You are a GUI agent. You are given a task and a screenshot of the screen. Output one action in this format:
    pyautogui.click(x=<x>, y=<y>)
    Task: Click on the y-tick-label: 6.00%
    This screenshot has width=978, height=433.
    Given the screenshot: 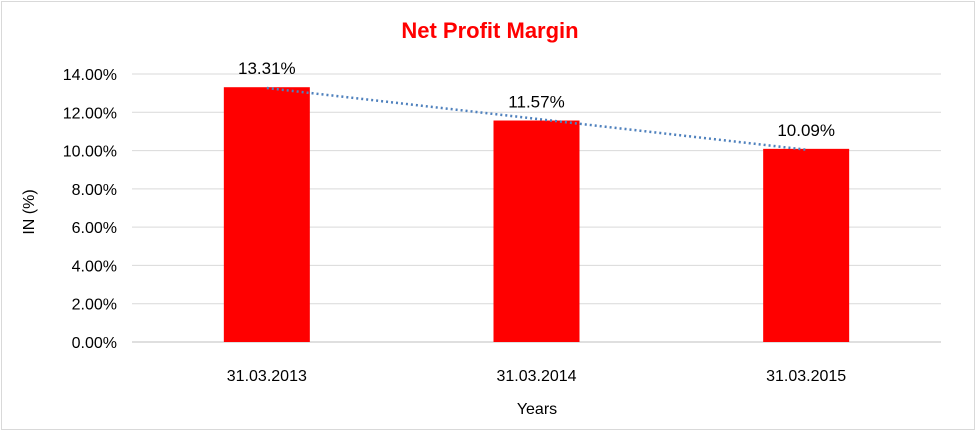 What is the action you would take?
    pyautogui.click(x=94, y=228)
    